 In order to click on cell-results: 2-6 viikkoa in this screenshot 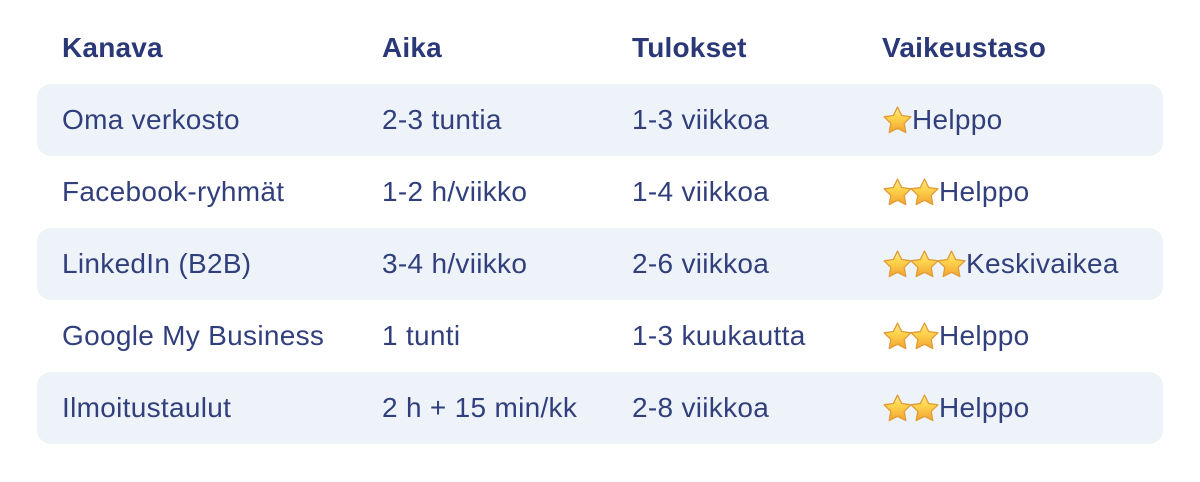, I will do `click(701, 263)`.